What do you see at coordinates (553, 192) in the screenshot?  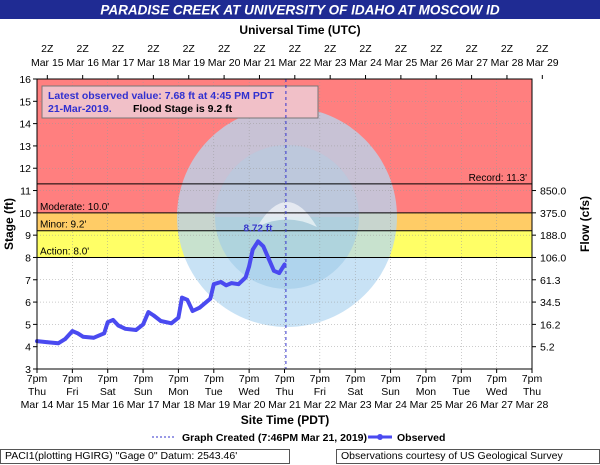 I see `flow-tick-label: 850.0` at bounding box center [553, 192].